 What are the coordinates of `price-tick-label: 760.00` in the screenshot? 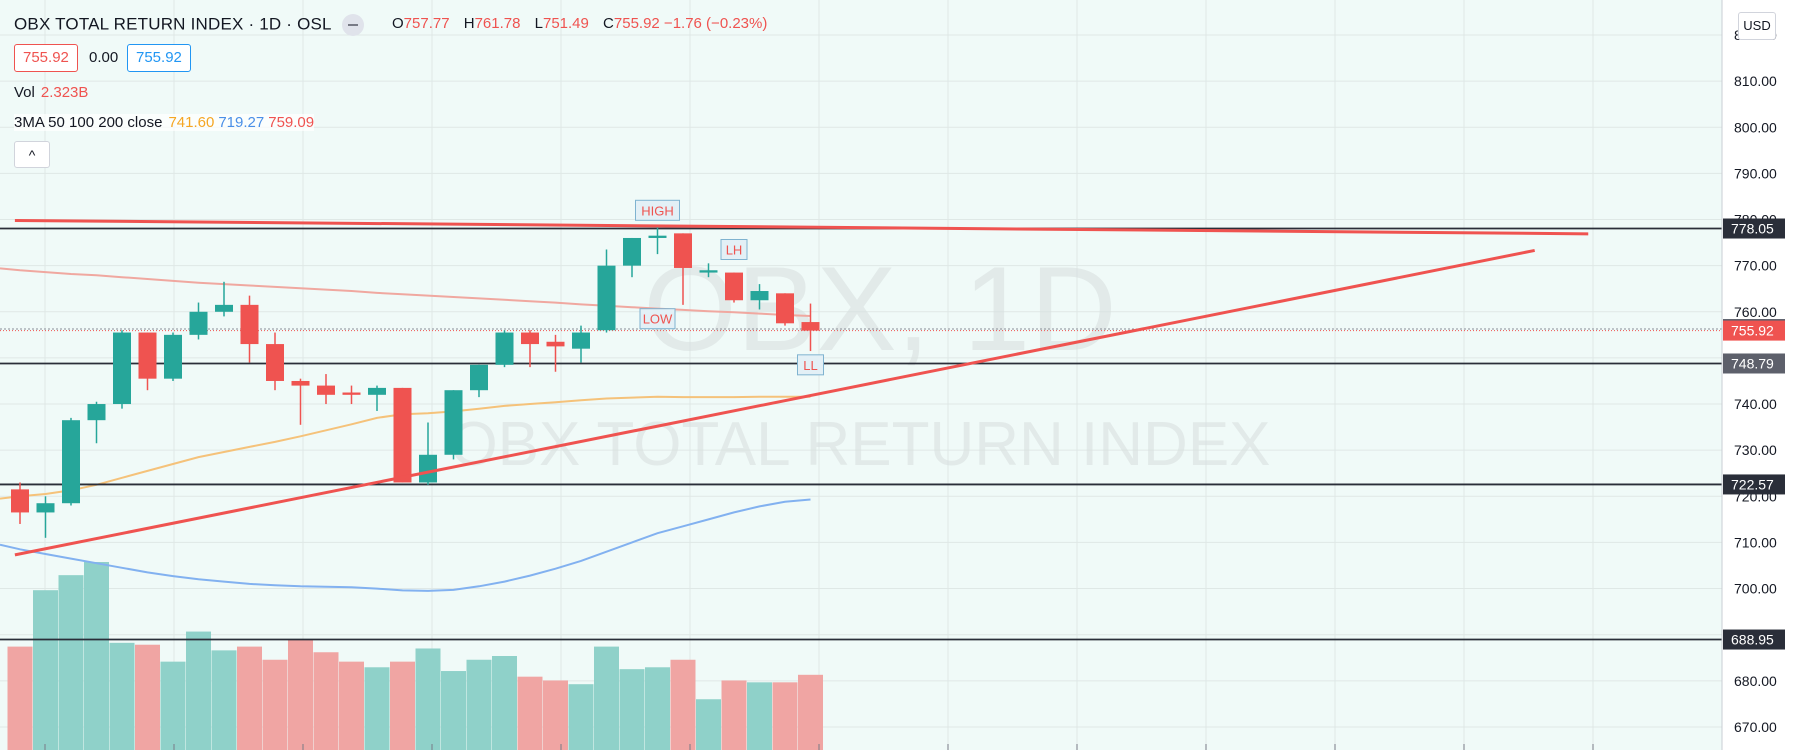 It's located at (1755, 312).